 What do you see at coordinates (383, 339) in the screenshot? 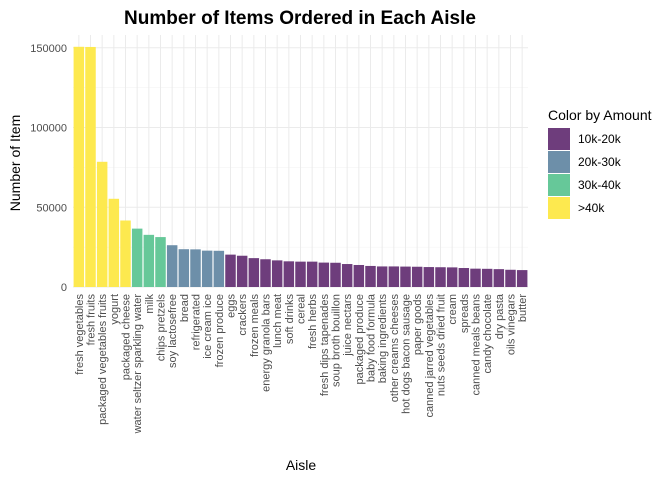
I see `x-tick-label: baking ingredients` at bounding box center [383, 339].